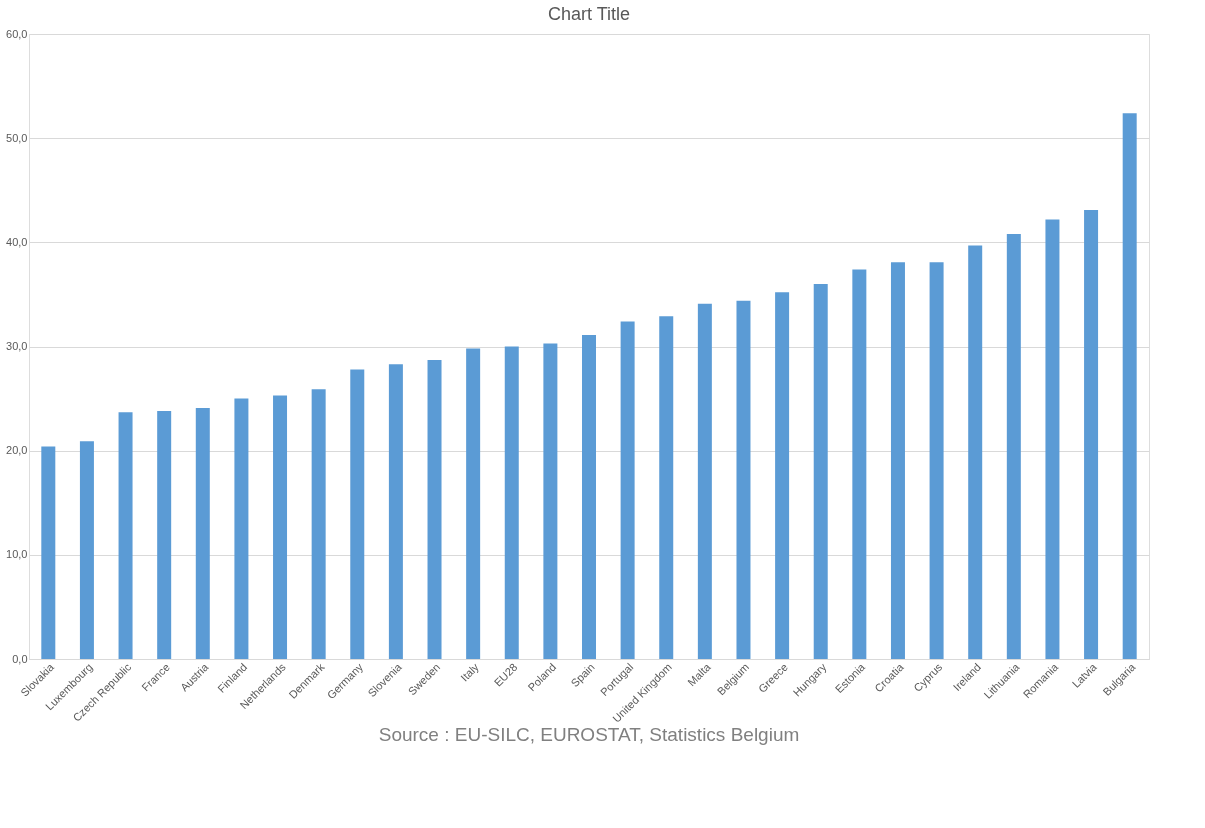 This screenshot has height=828, width=1205. What do you see at coordinates (589, 14) in the screenshot?
I see `chart-title: Chart Title` at bounding box center [589, 14].